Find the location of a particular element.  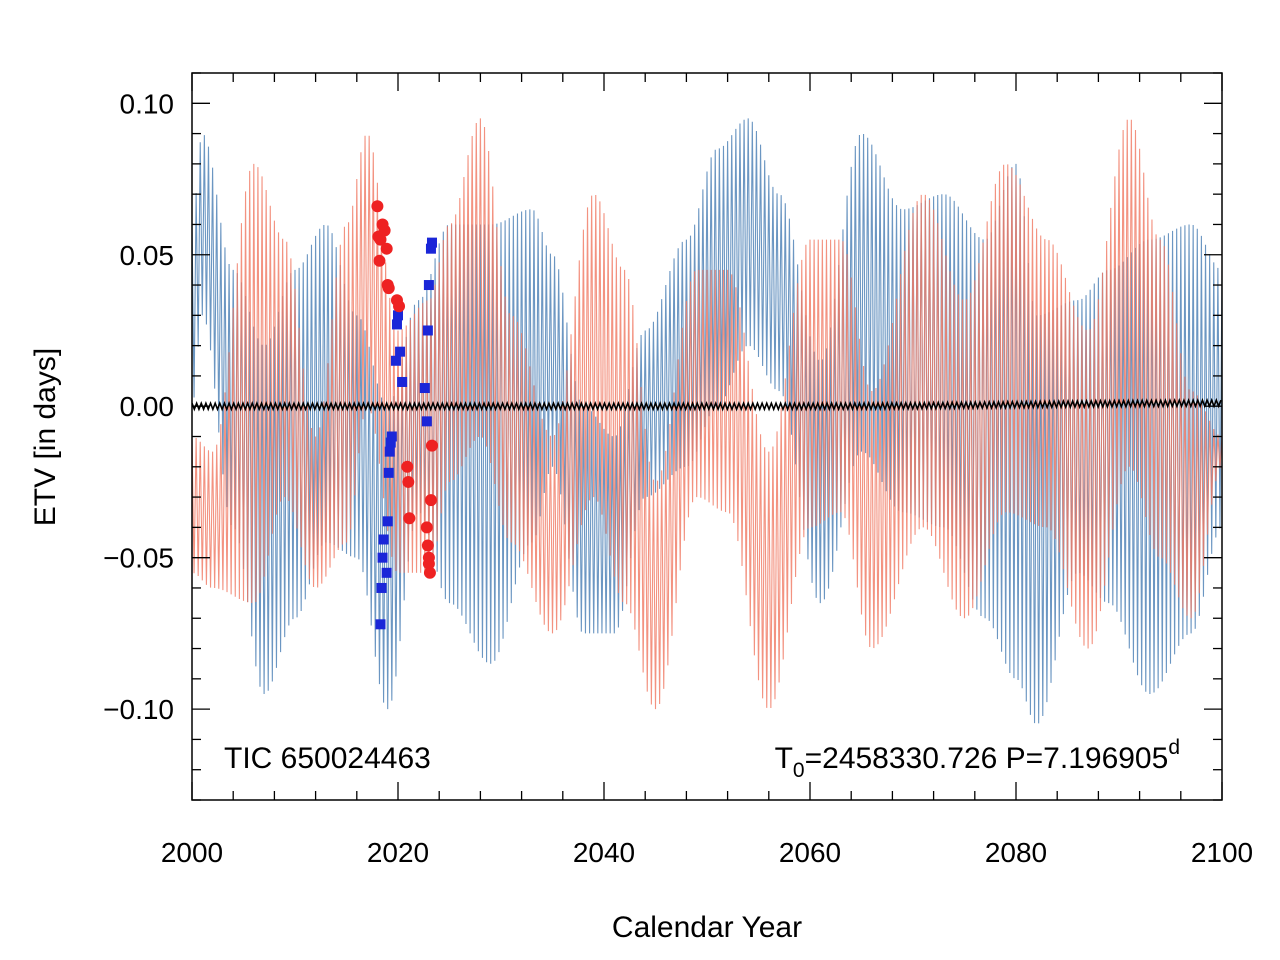

x-tick-label: 2000 is located at coordinates (192, 852).